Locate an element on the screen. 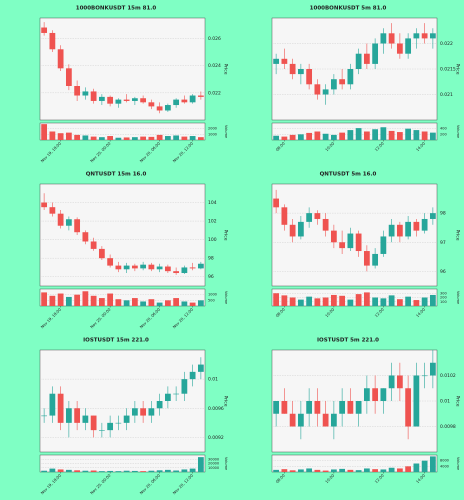 This screenshot has height=500, width=464. x-tick-label: 12:00 is located at coordinates (380, 312).